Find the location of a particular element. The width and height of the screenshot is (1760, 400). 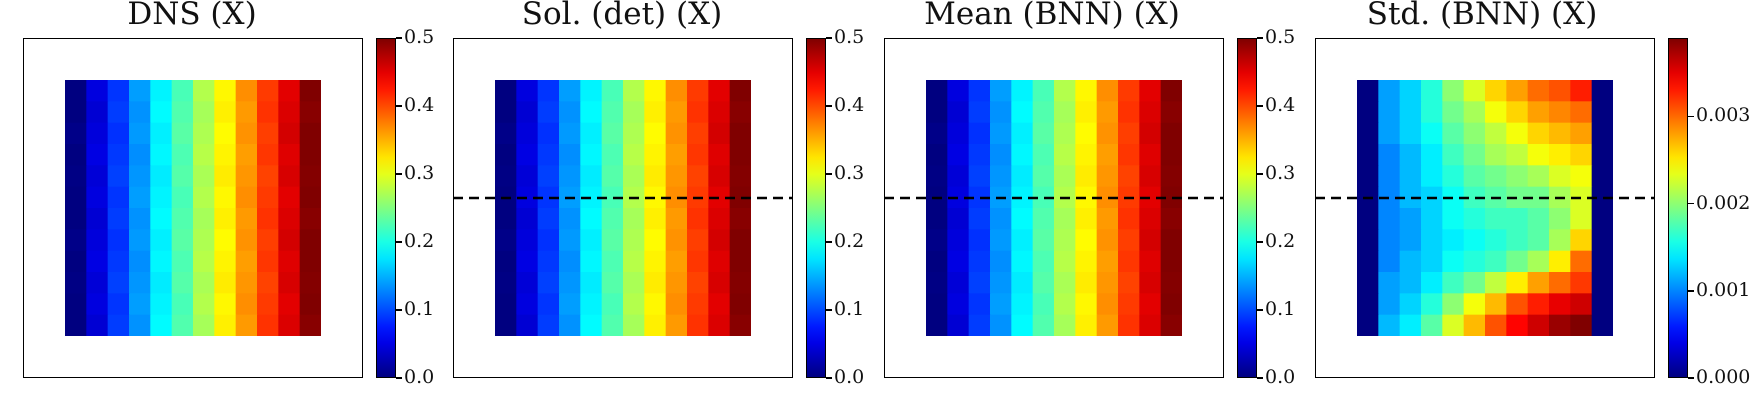

panel-title: Sol. (det) (X) is located at coordinates (622, 16).